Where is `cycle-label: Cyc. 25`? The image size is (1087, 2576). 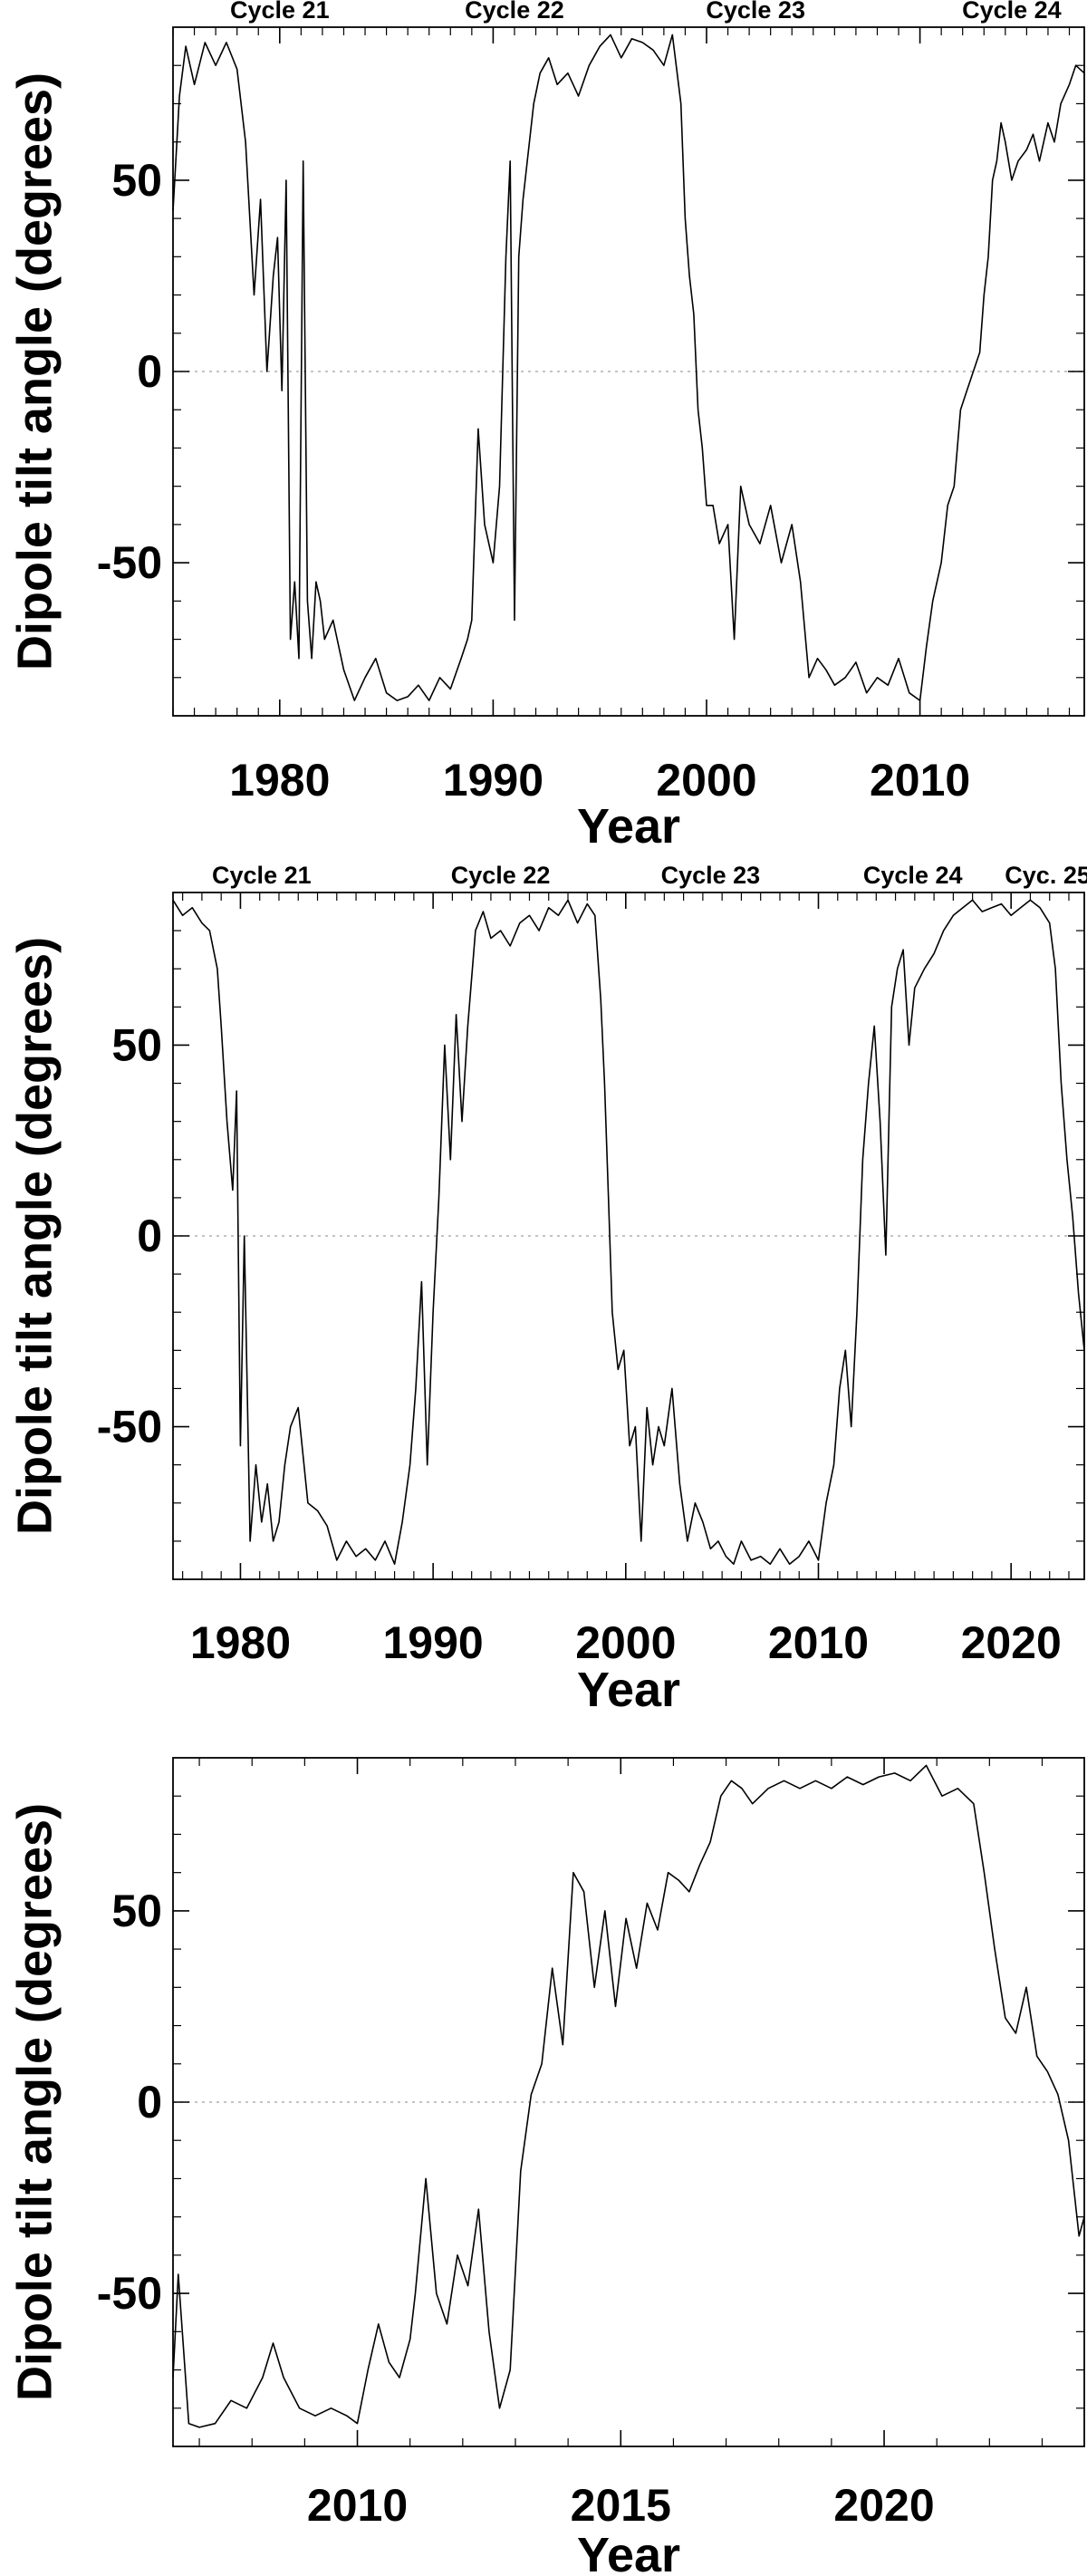 cycle-label: Cyc. 25 is located at coordinates (1046, 875).